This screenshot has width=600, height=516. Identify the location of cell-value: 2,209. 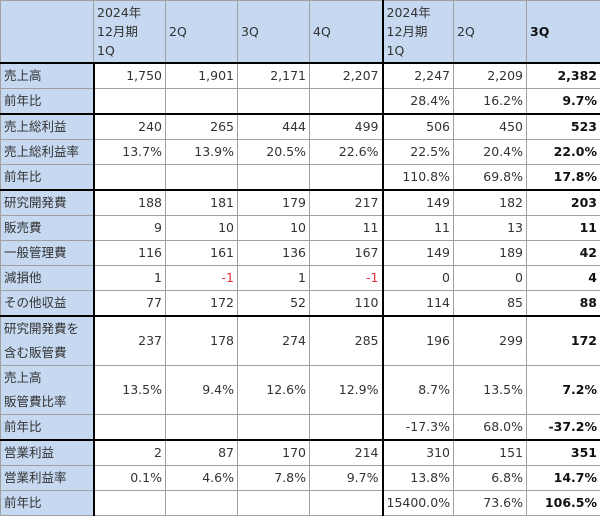
(490, 76).